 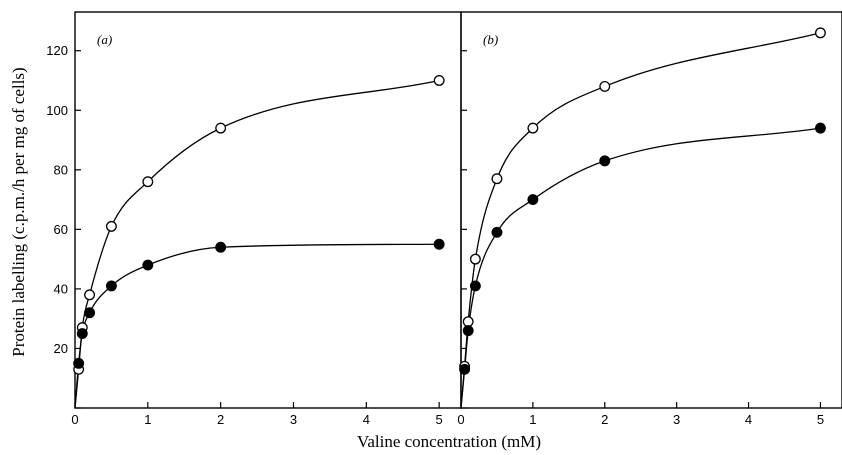 I want to click on y-tick-label: 100, so click(x=57, y=110).